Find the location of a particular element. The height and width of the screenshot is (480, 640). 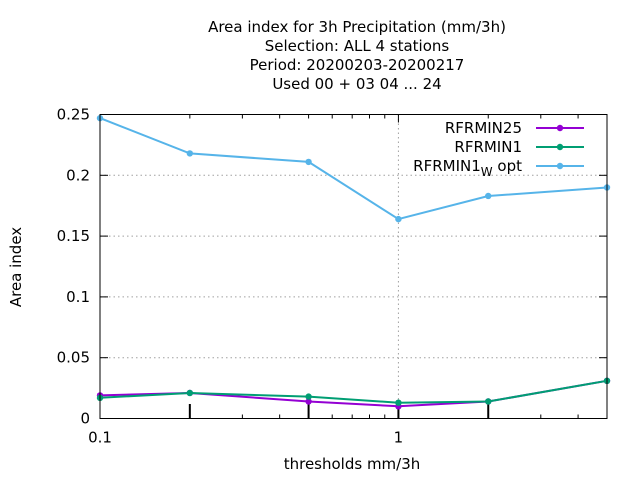

threshold-bars is located at coordinates (339, 411).